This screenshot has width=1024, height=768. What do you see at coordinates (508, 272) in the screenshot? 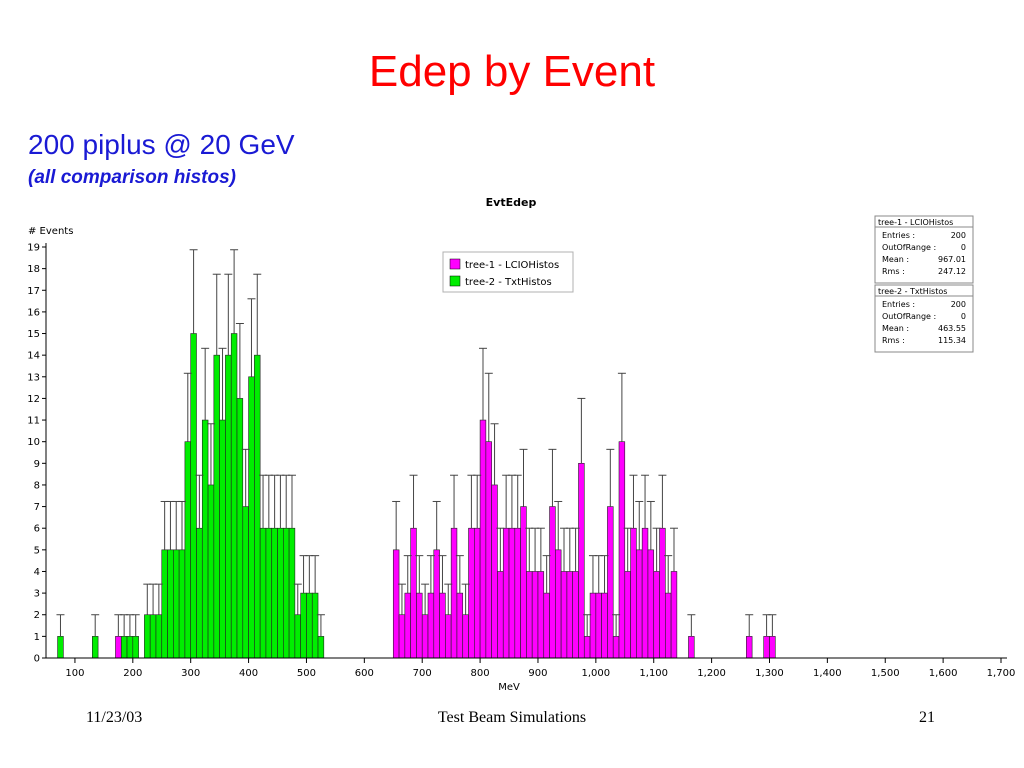
I see `legend: tree-1 - LCIOHistos tree-2 - TxtHistos` at bounding box center [508, 272].